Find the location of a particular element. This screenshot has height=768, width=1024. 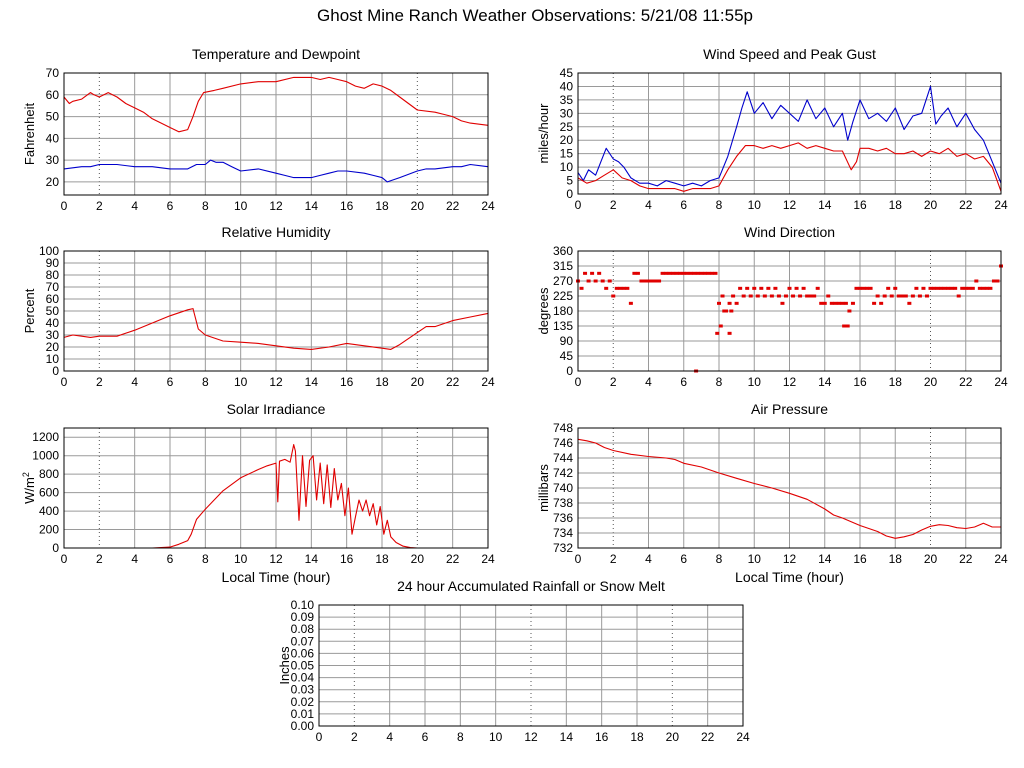

pressure-ytick-label: 744 is located at coordinates (563, 458).